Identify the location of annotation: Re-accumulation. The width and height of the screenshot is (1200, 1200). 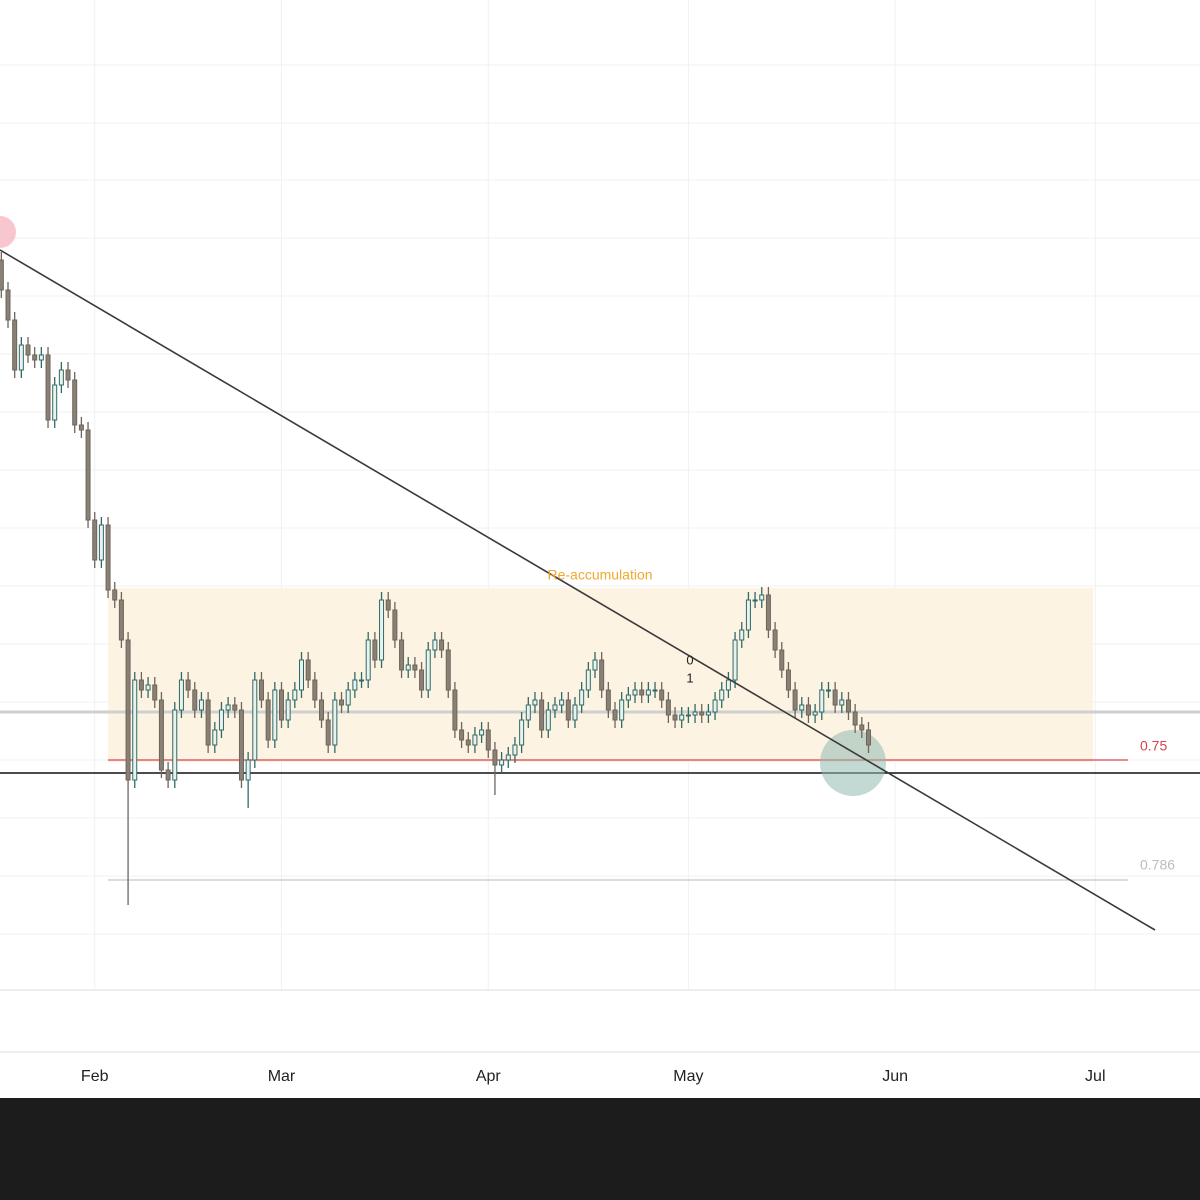
(599, 575).